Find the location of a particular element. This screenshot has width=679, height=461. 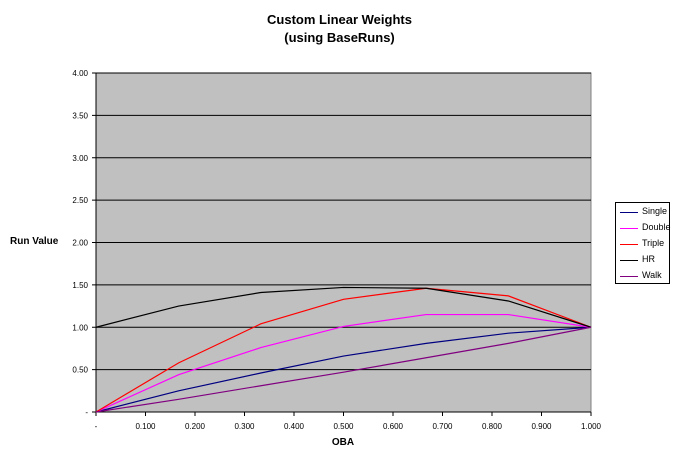

y-tick-label: 1.00 is located at coordinates (80, 327).